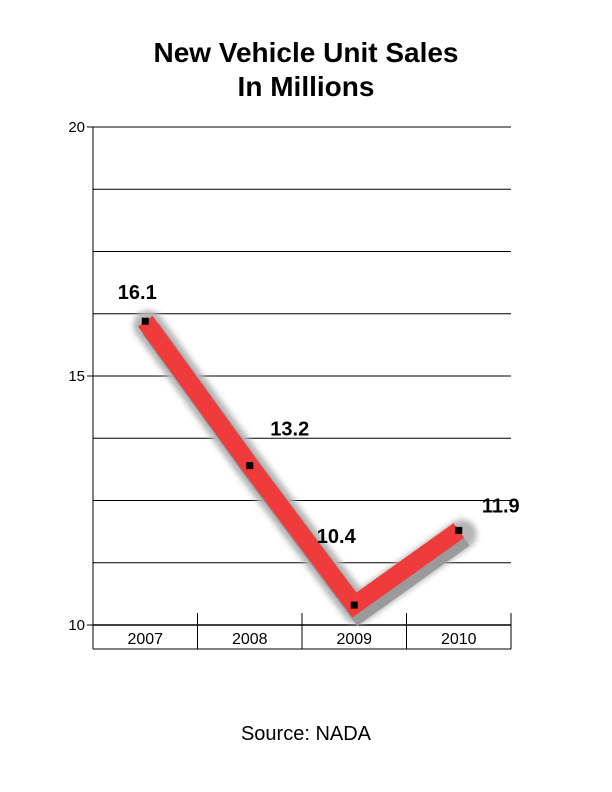  I want to click on data-label: 16.1, so click(137, 293).